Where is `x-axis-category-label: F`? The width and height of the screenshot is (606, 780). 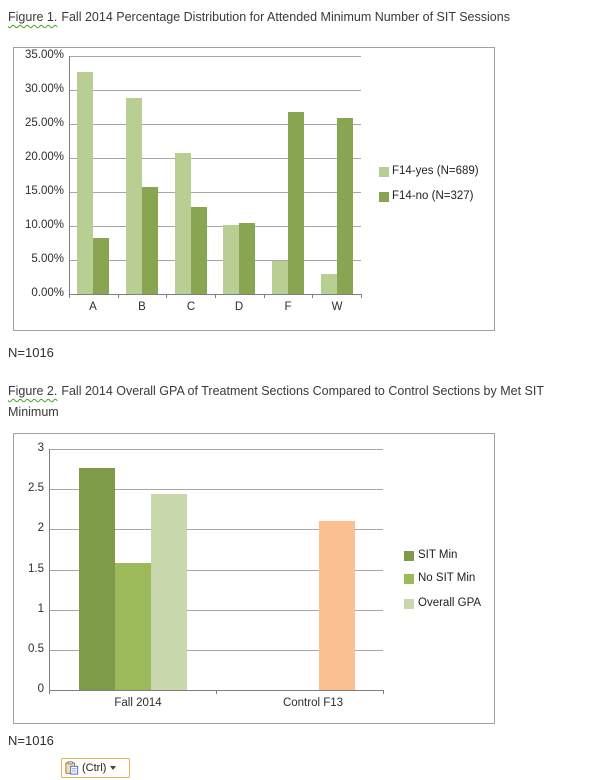
x-axis-category-label: F is located at coordinates (288, 307).